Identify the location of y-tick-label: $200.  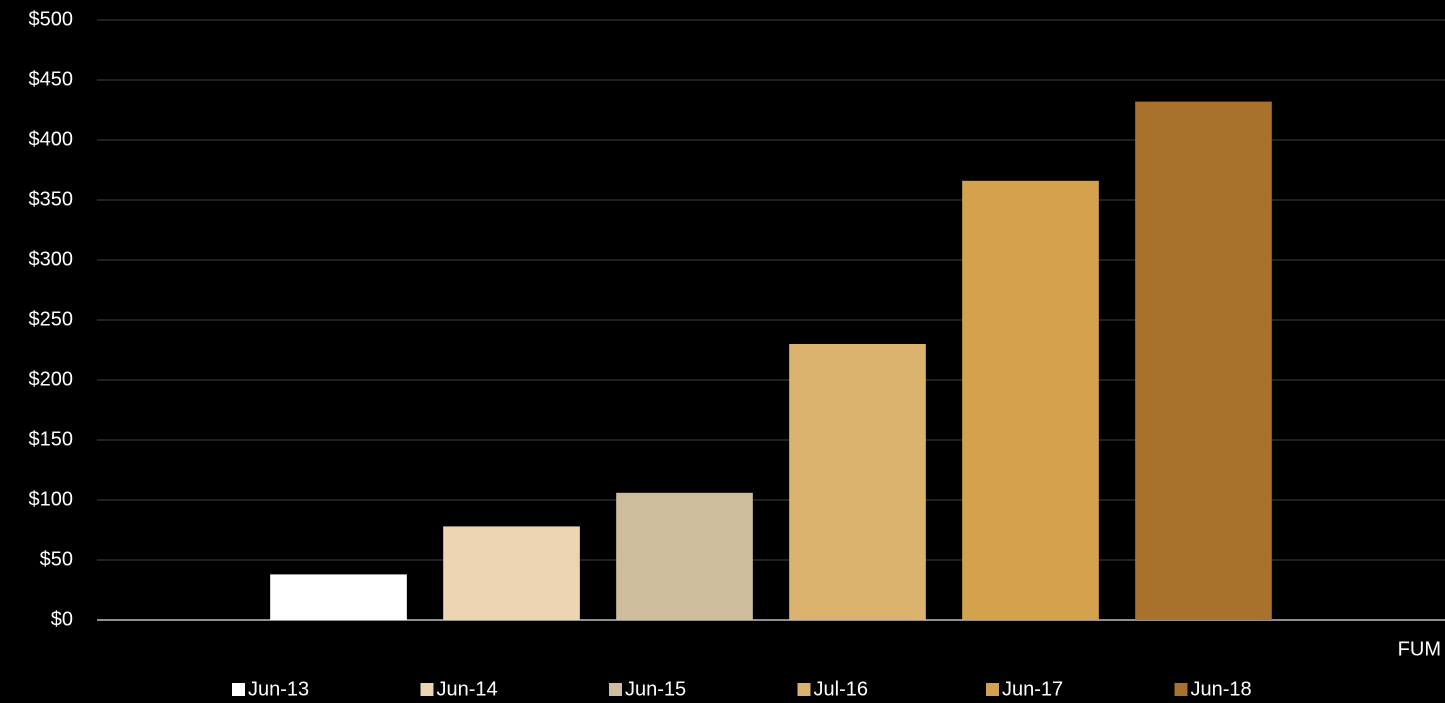
(51, 379).